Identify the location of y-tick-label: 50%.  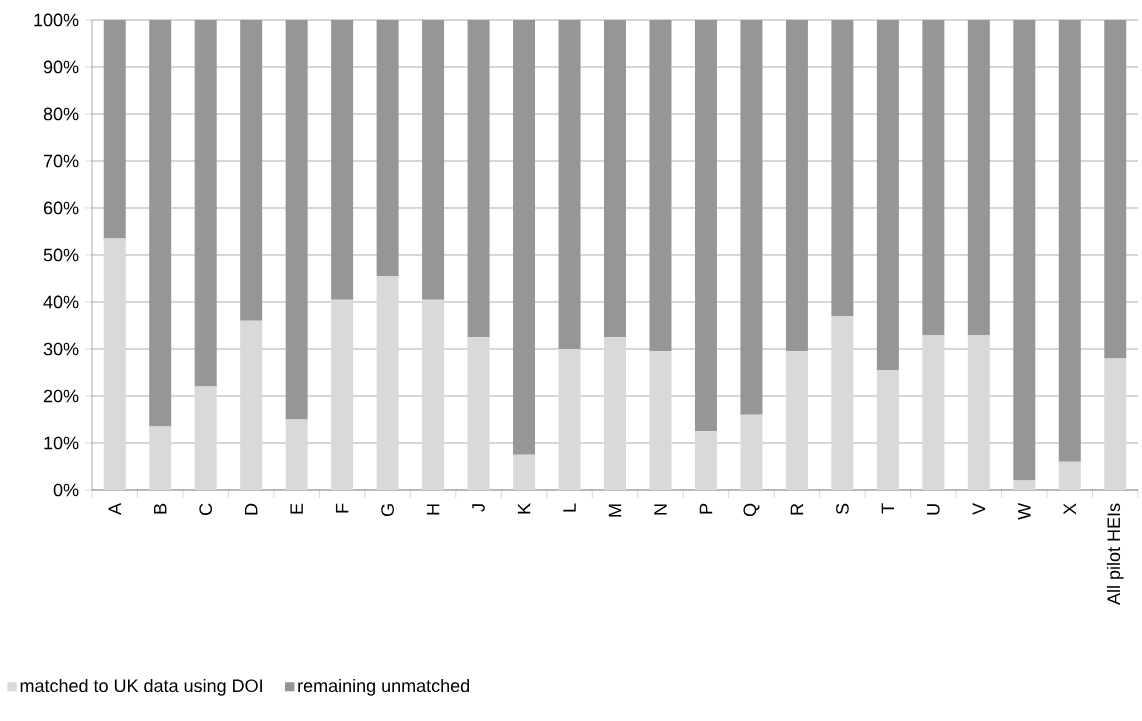
(61, 255).